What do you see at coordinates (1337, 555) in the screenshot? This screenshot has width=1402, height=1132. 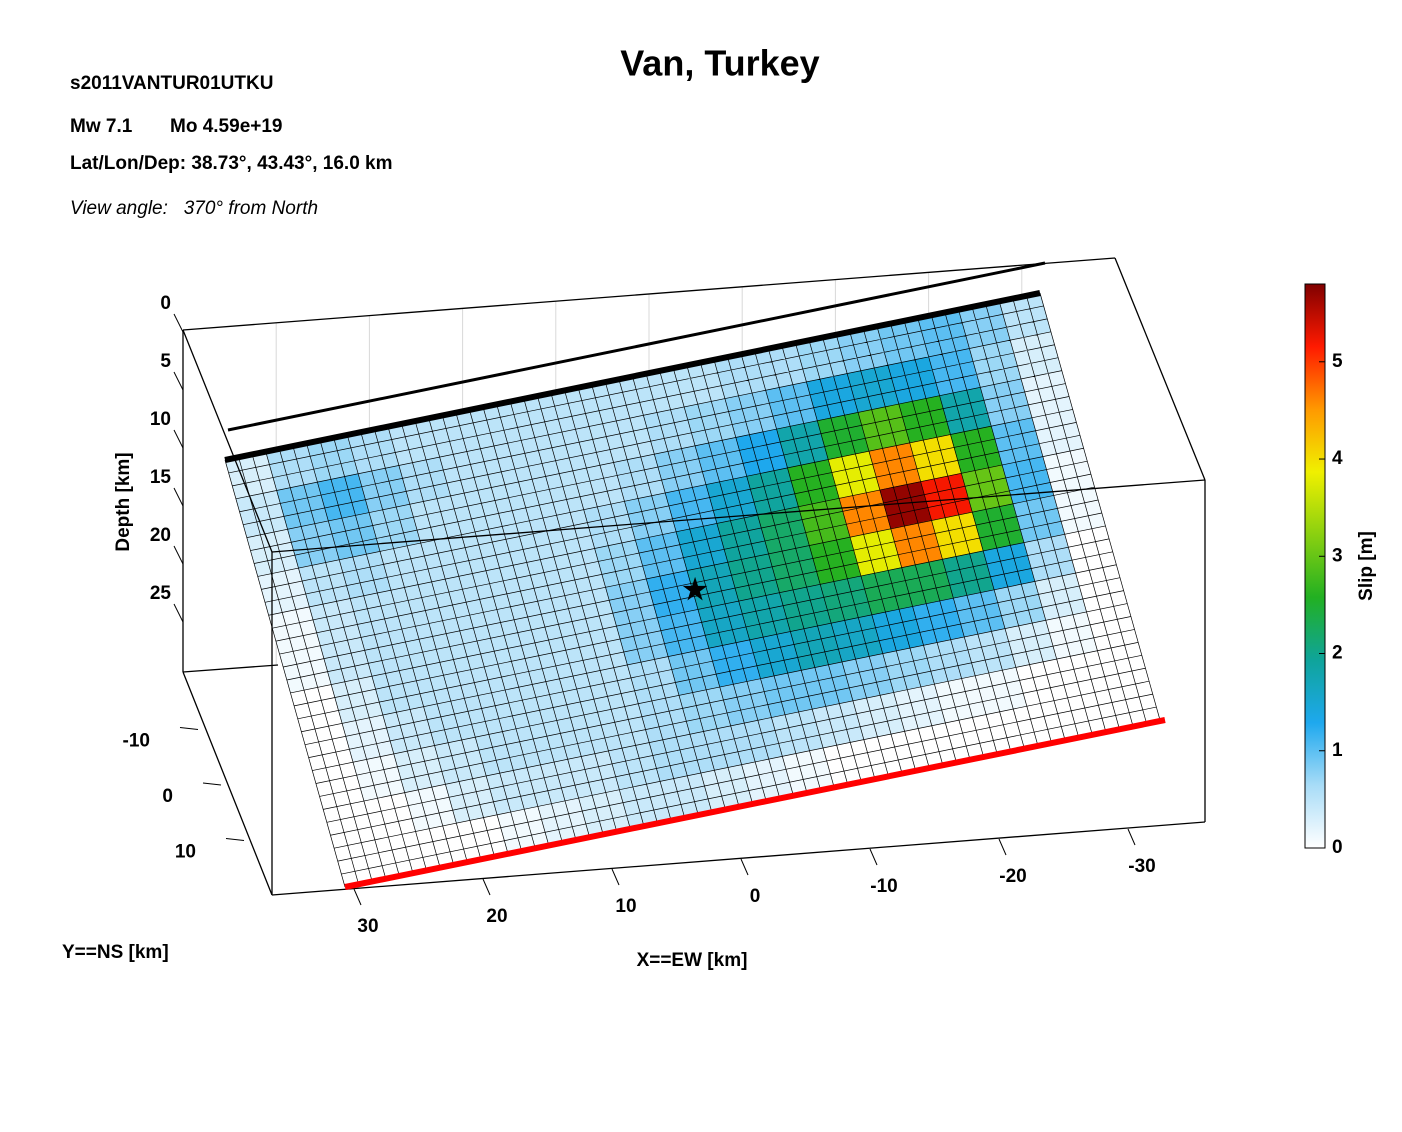 I see `colorbar-tick-label: 3` at bounding box center [1337, 555].